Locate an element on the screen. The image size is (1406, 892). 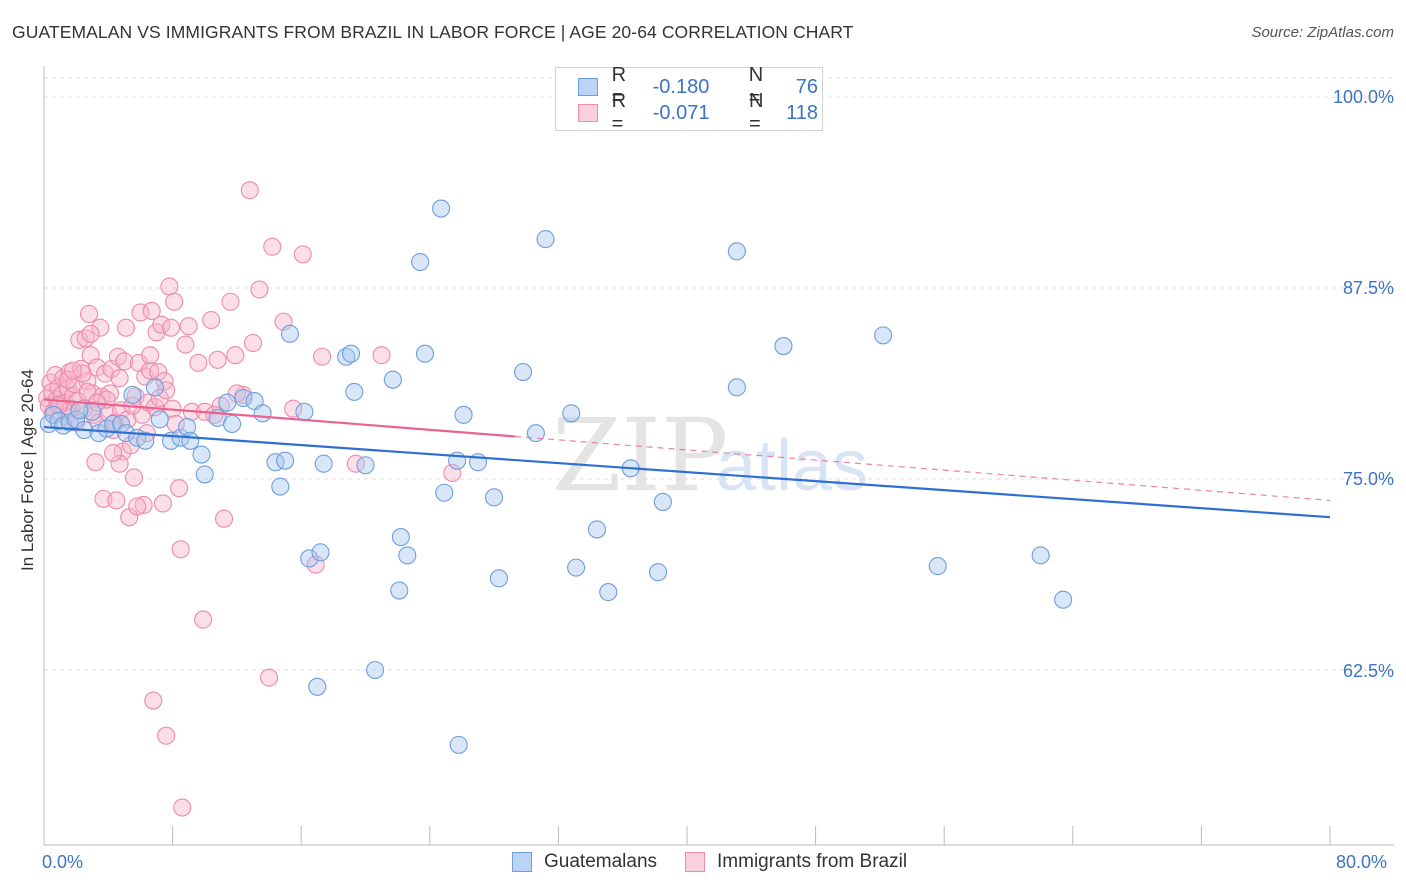
n-value: 76 is located at coordinates (806, 86).